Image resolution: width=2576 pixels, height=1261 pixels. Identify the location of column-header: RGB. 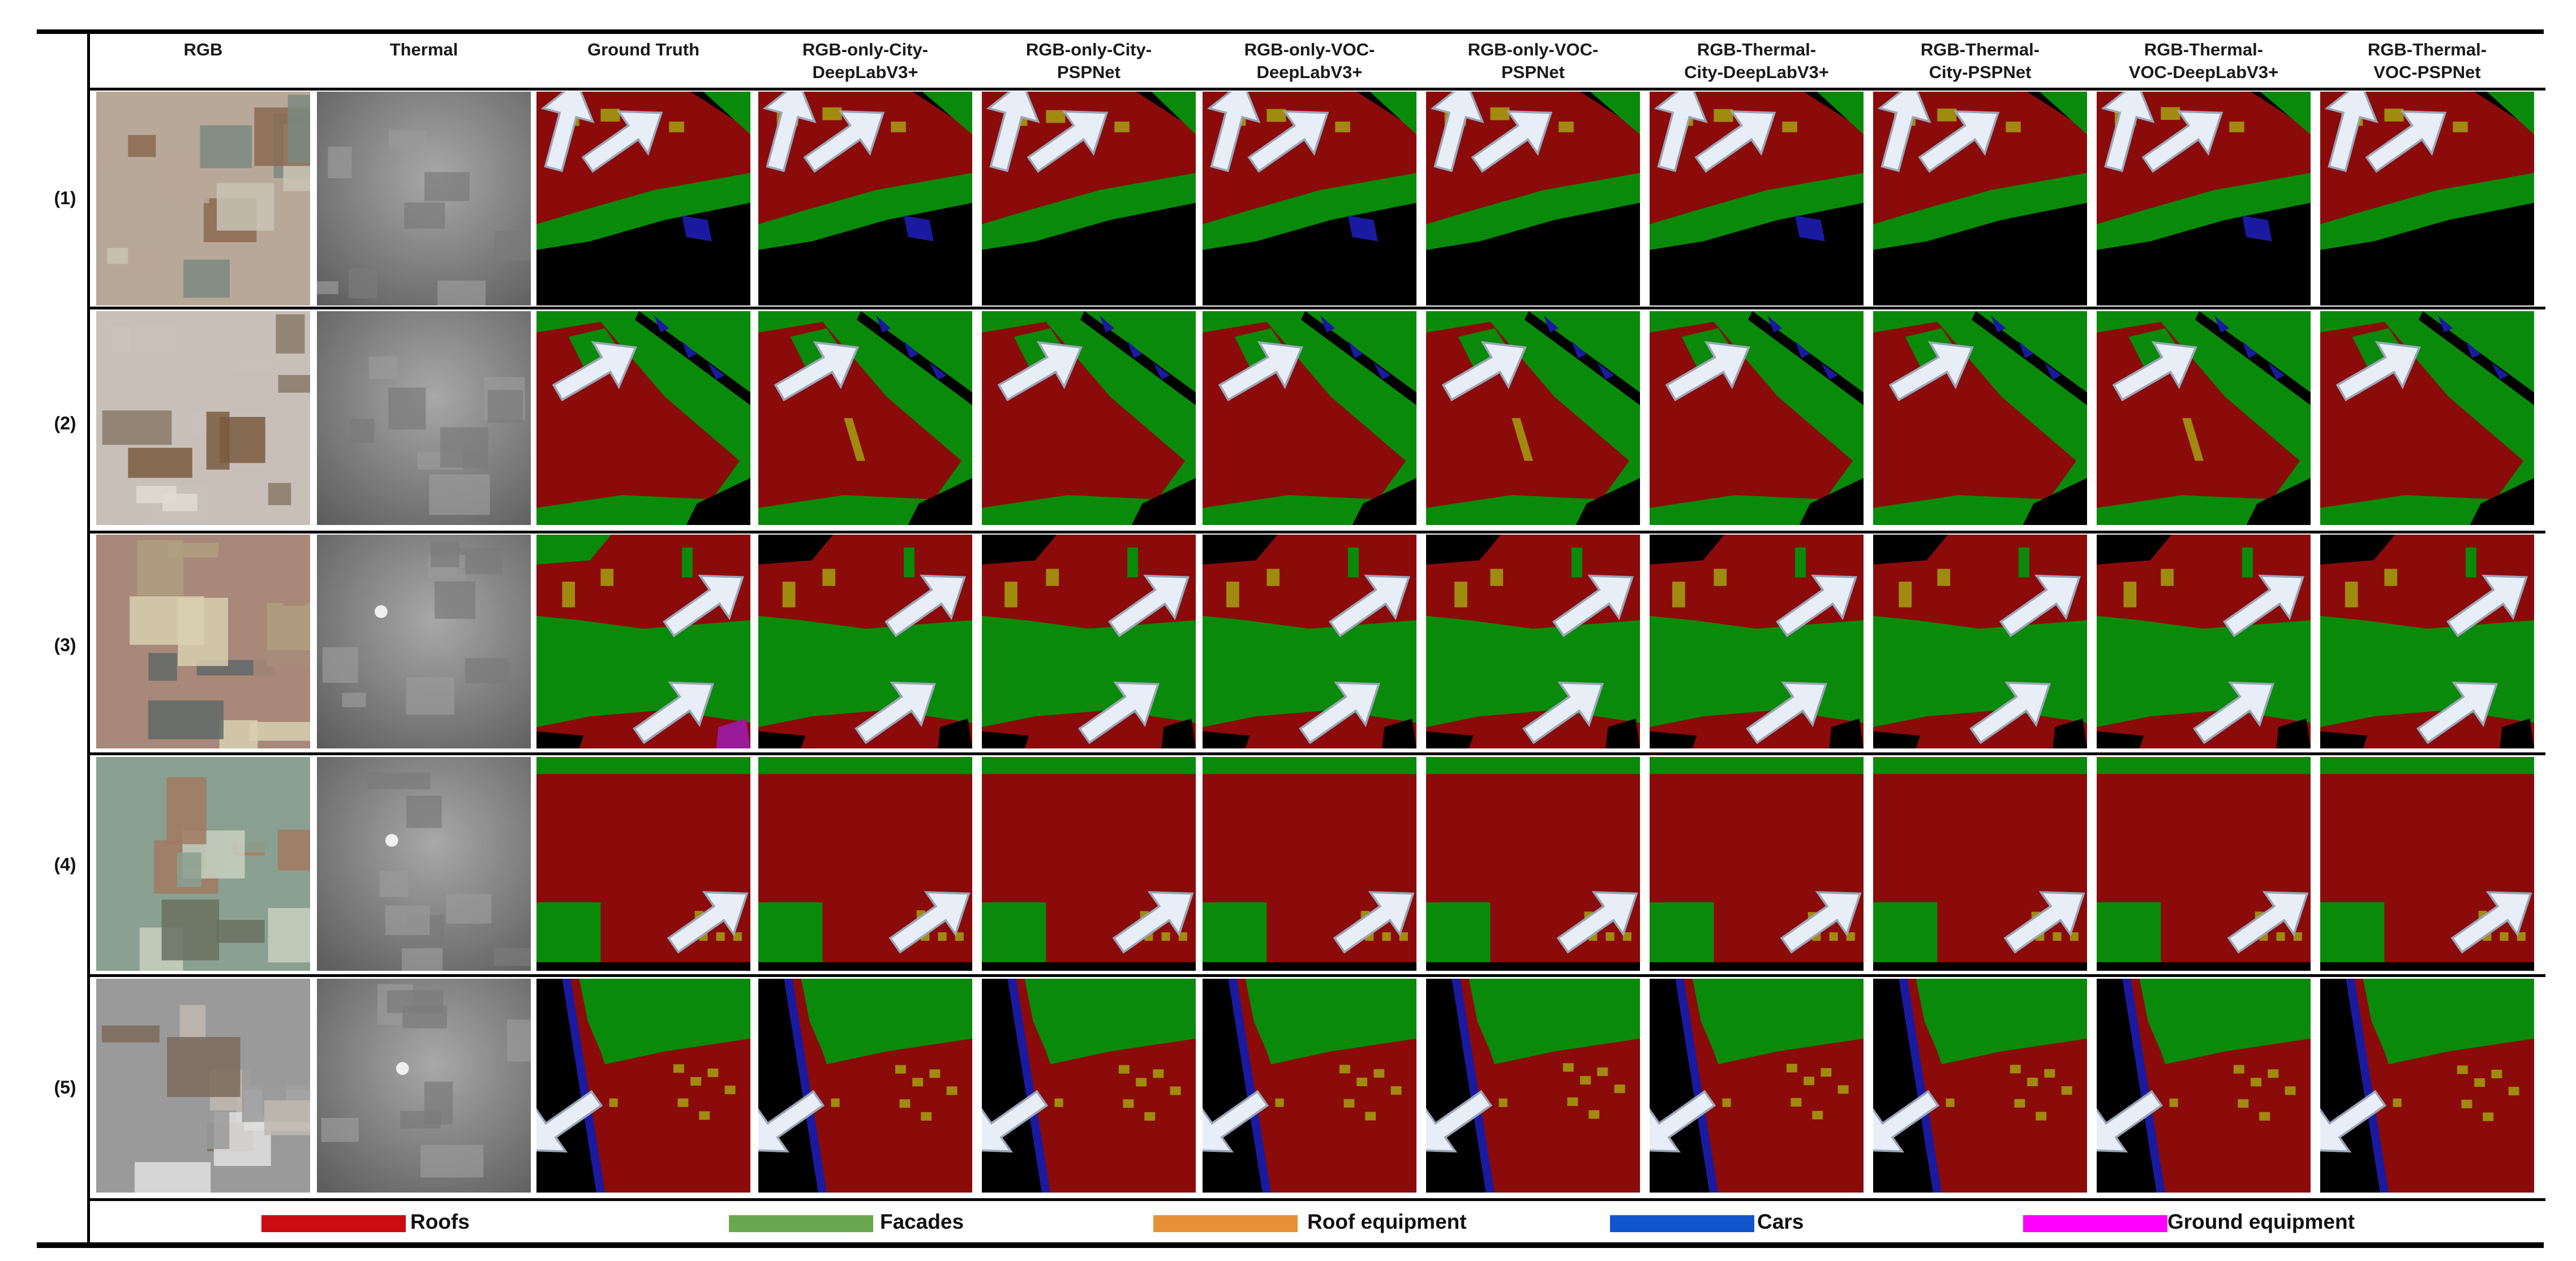
(203, 49).